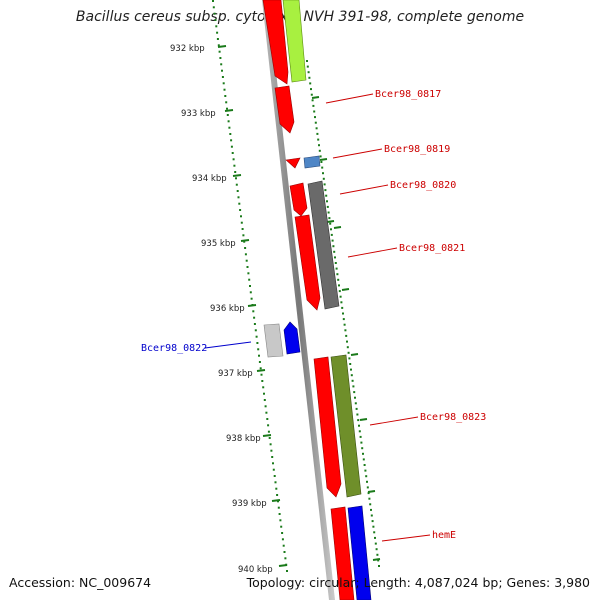  Describe the element at coordinates (342, 553) in the screenshot. I see `gene-feature-red-bottom` at that location.